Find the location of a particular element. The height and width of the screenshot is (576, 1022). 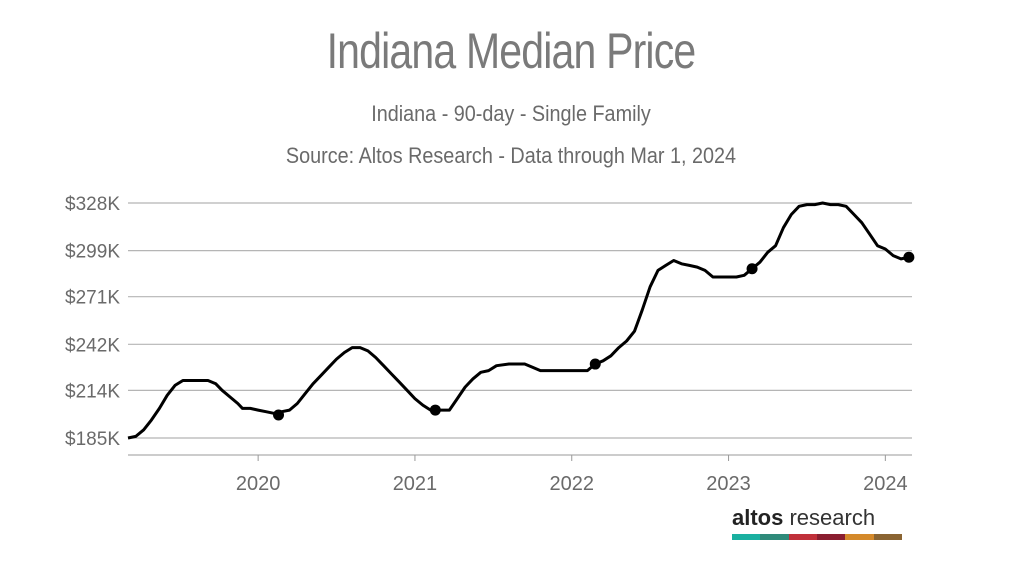

y-axis-ticks: $185K $214K $242K $271K $299K $328K is located at coordinates (92, 322).